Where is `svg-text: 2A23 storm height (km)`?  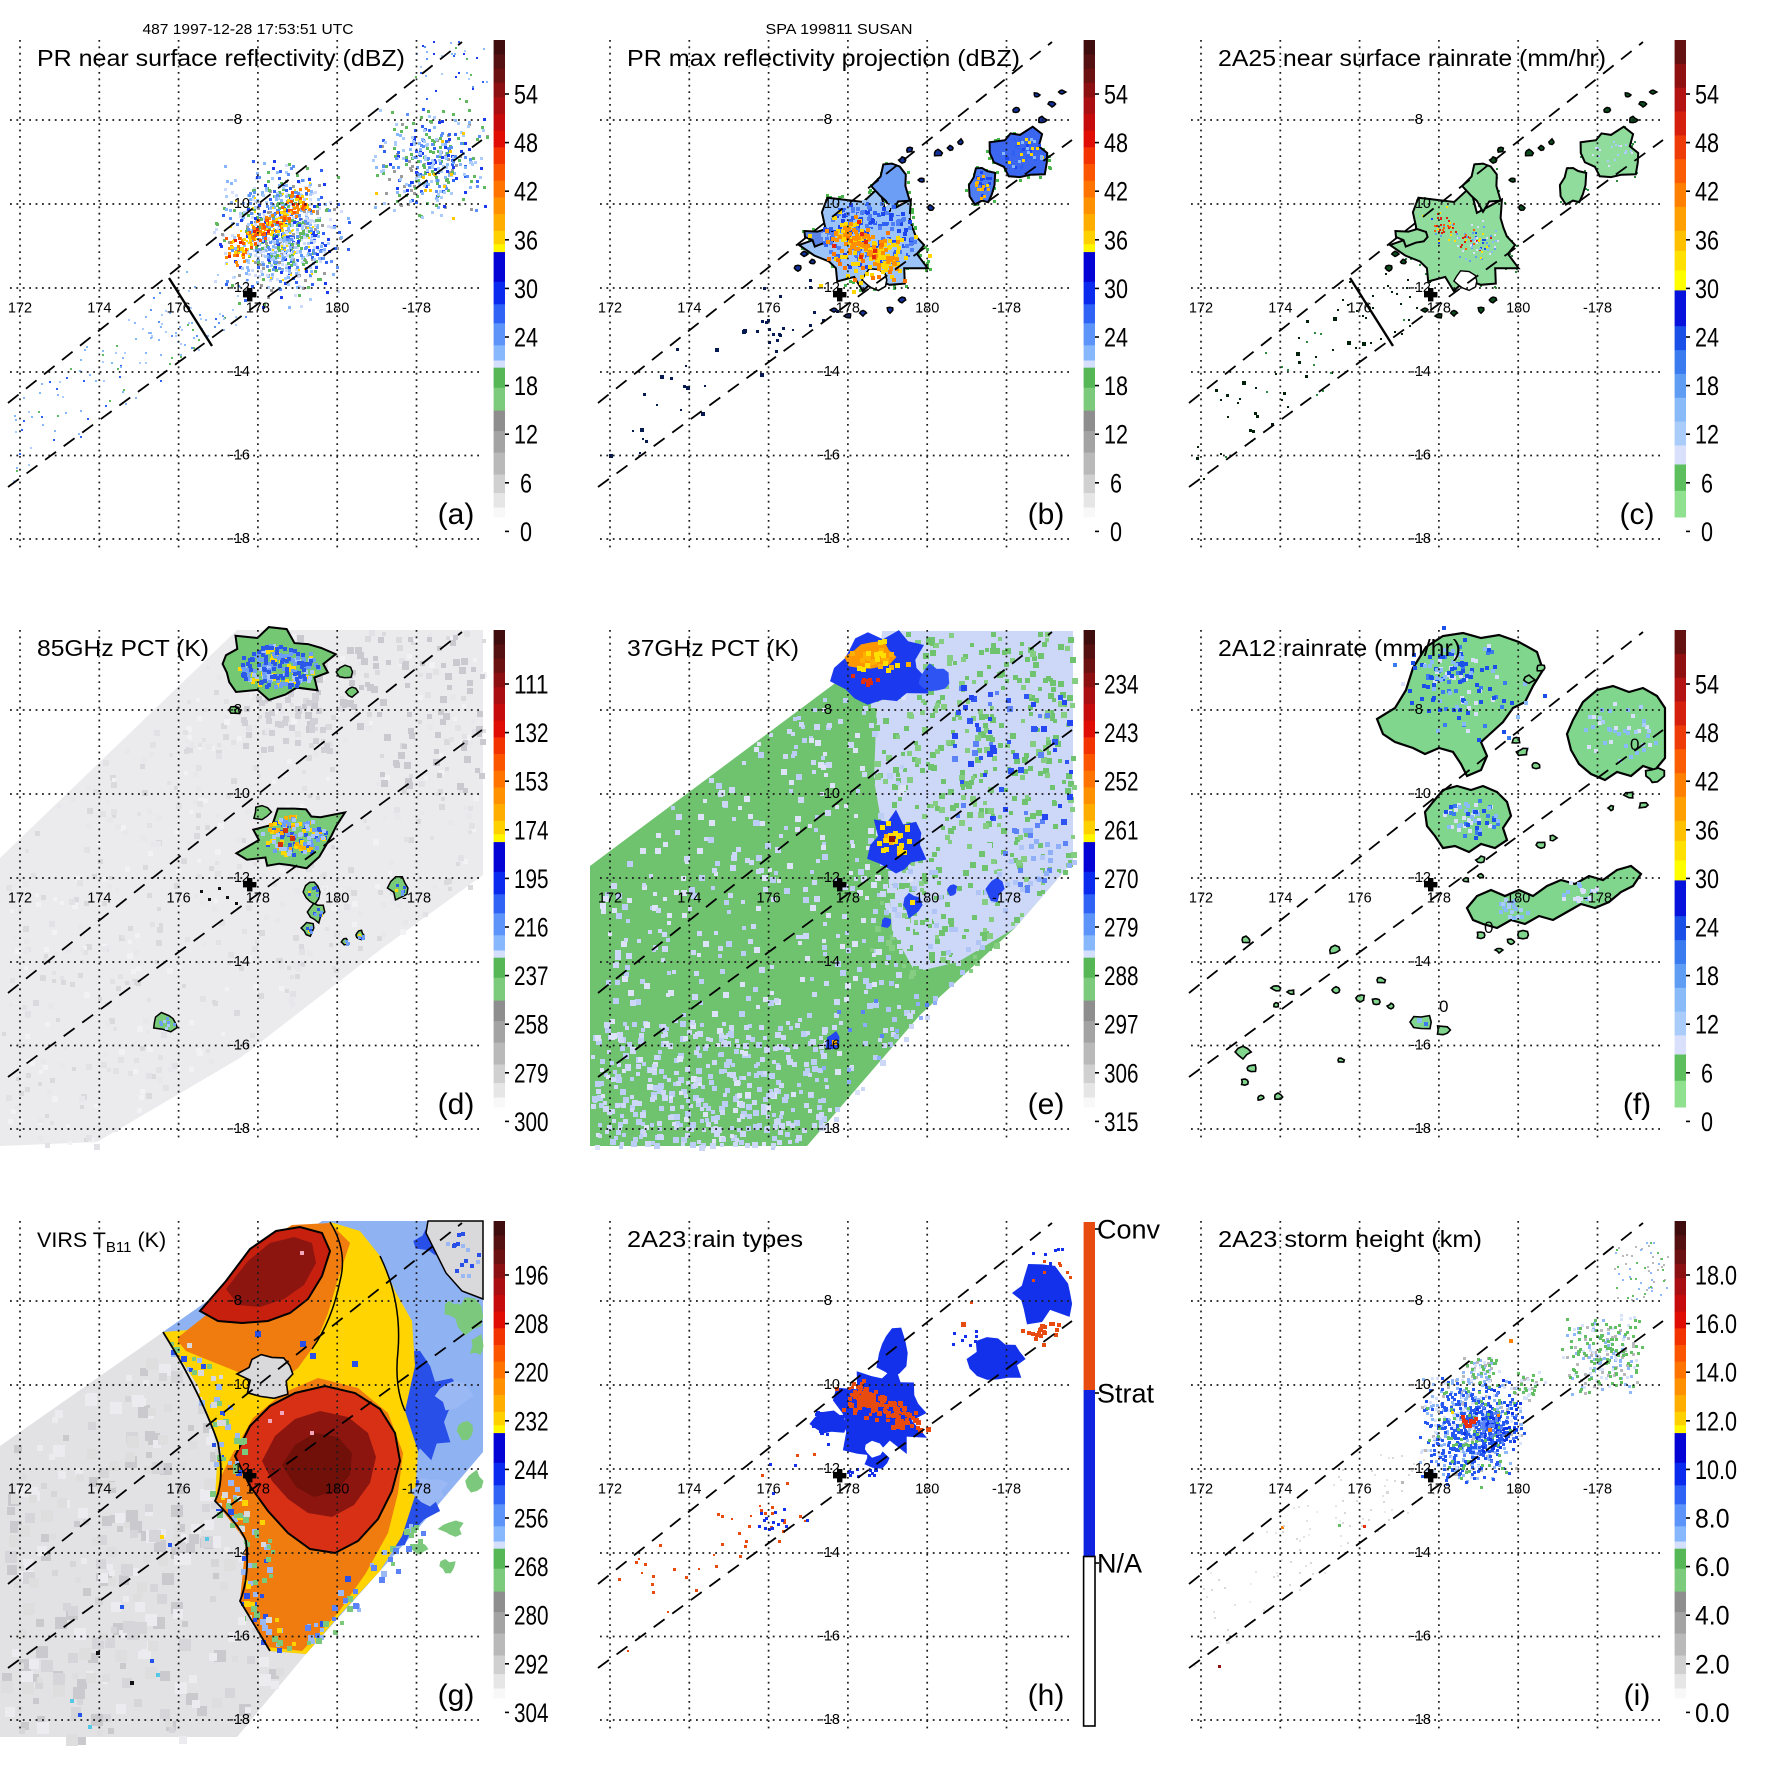
svg-text: 2A23 storm height (km) is located at coordinates (1350, 1239).